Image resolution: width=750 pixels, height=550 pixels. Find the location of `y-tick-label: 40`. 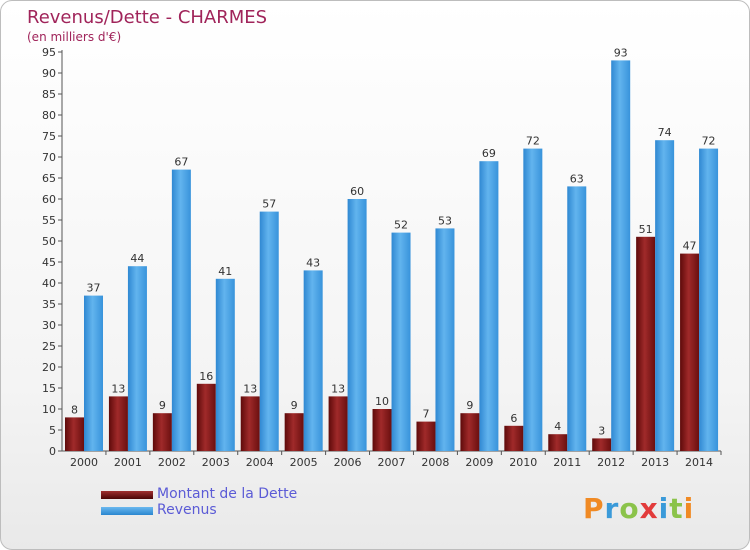

y-tick-label: 40 is located at coordinates (49, 283).